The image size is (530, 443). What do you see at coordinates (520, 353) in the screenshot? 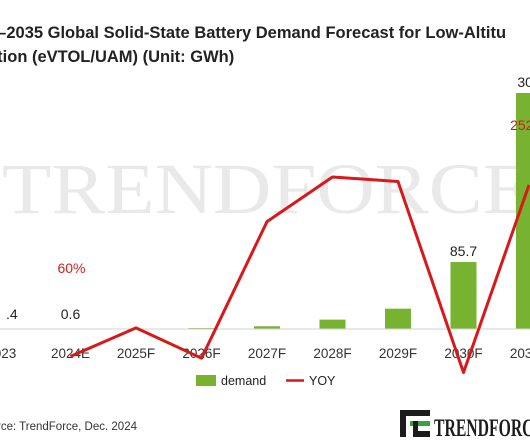
I see `x-tick-2035F: 2035F` at bounding box center [520, 353].